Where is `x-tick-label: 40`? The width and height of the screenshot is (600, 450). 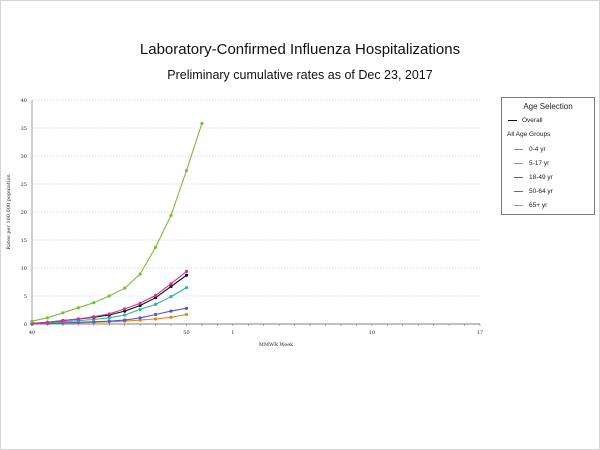
x-tick-label: 40 is located at coordinates (32, 333).